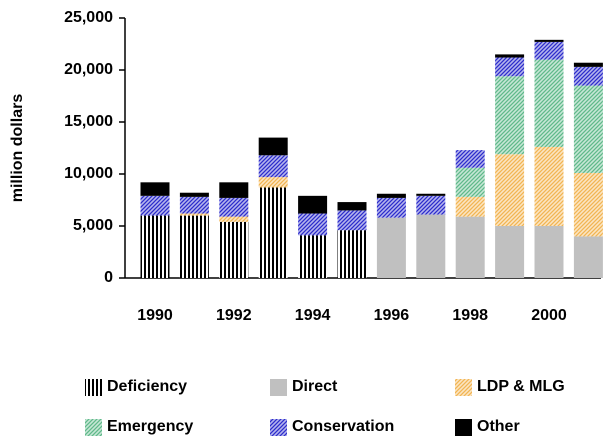 Image resolution: width=603 pixels, height=438 pixels. Describe the element at coordinates (88, 173) in the screenshot. I see `y-tick-label: 10,000` at that location.